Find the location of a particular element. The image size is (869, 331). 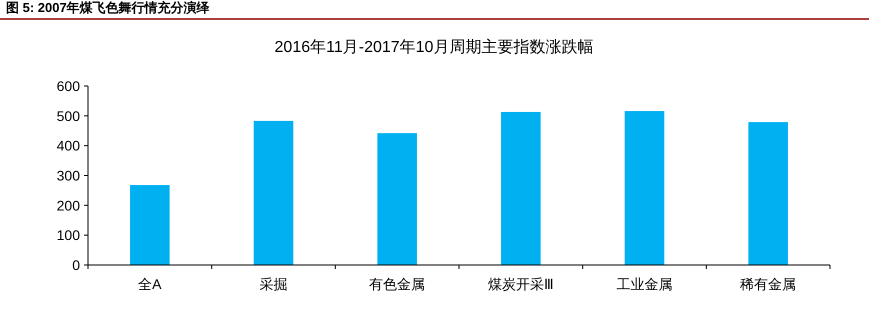

y-tick-label: 200 is located at coordinates (68, 205).